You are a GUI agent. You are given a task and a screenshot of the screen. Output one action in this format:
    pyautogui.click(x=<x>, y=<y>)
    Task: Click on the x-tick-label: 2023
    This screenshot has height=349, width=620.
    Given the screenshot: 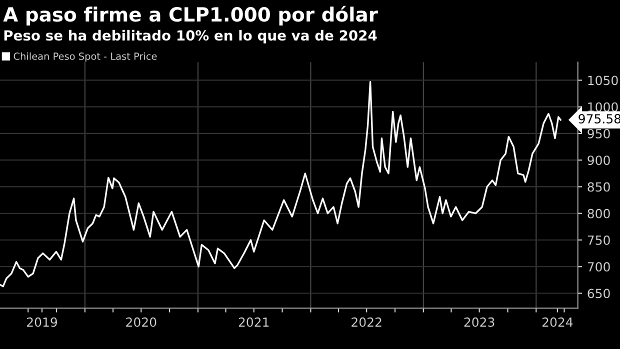 What is the action you would take?
    pyautogui.click(x=479, y=322)
    